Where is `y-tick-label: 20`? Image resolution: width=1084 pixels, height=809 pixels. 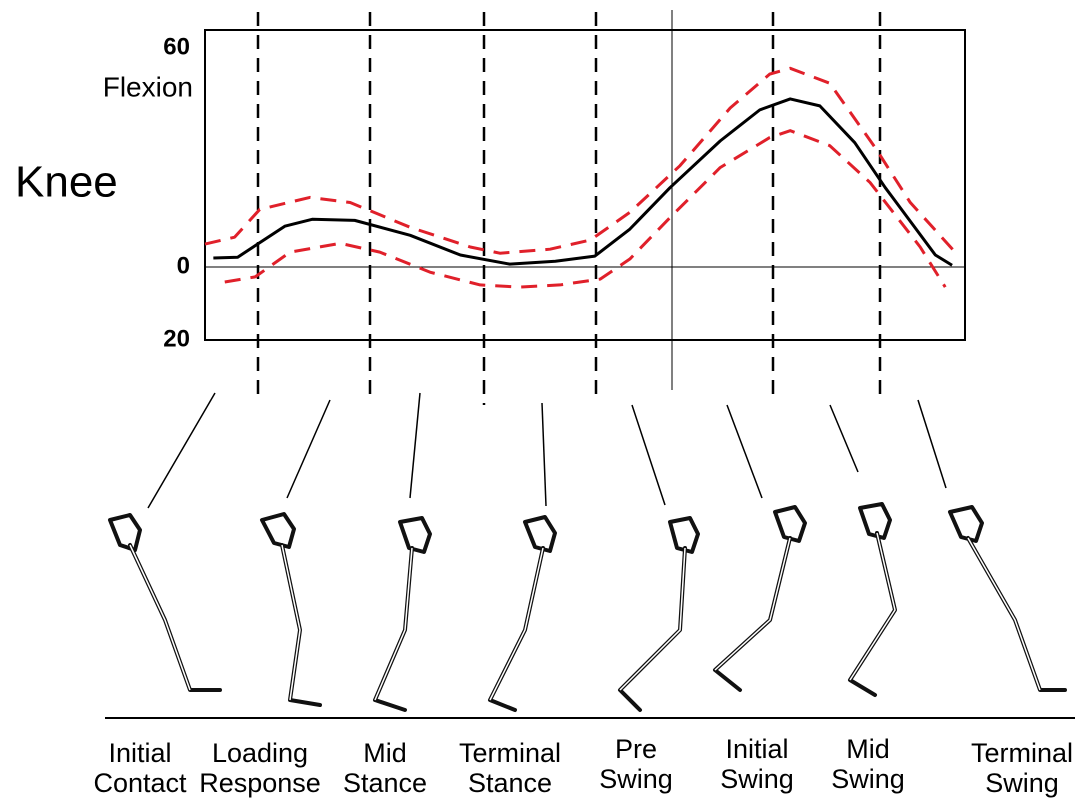 y-tick-label: 20 is located at coordinates (176, 338).